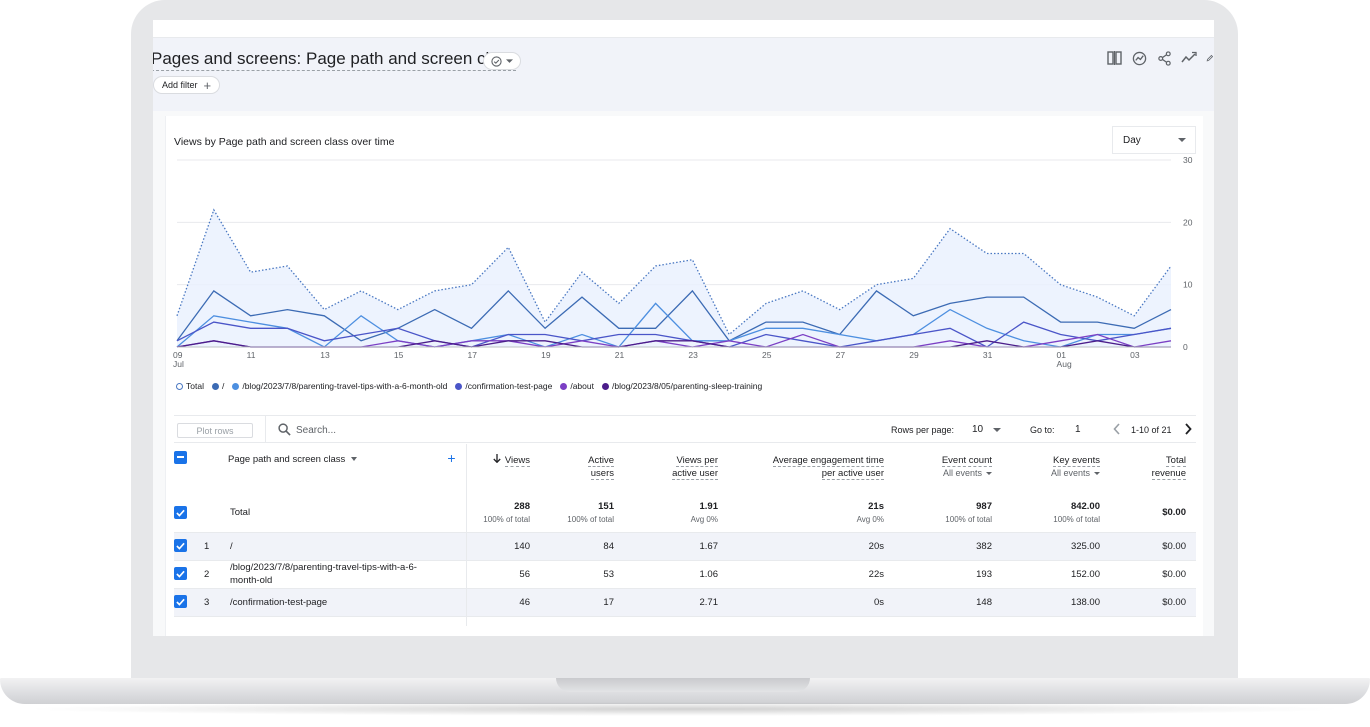  Describe the element at coordinates (811, 469) in the screenshot. I see `metric-header-4: Average engagement time per active user` at that location.